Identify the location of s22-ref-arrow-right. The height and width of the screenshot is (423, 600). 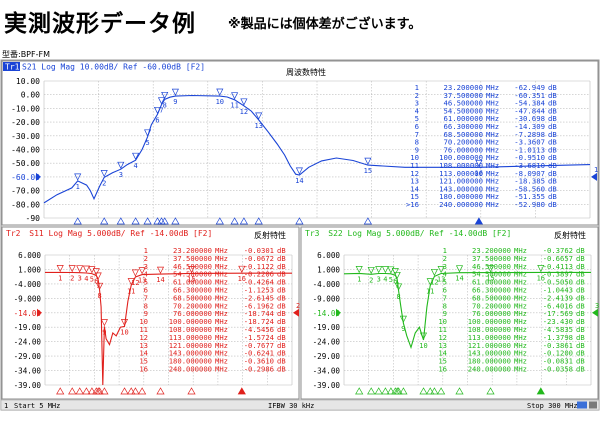
(595, 312).